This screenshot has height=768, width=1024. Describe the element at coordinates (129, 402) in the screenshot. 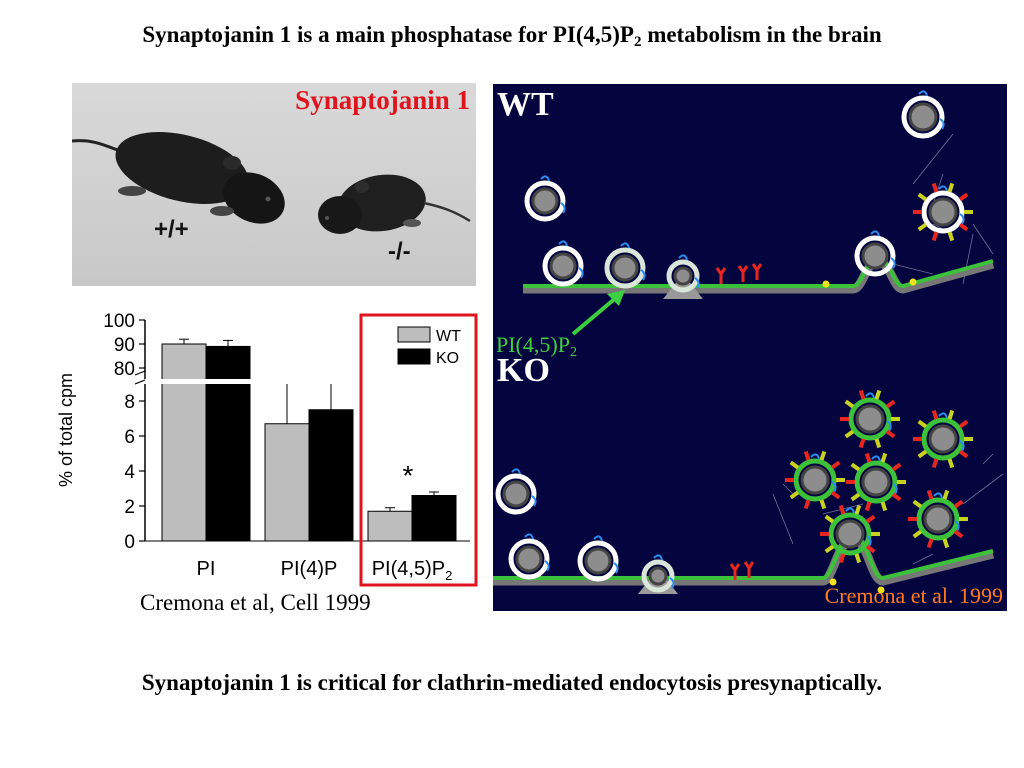

I see `y-tick-label: 8` at that location.